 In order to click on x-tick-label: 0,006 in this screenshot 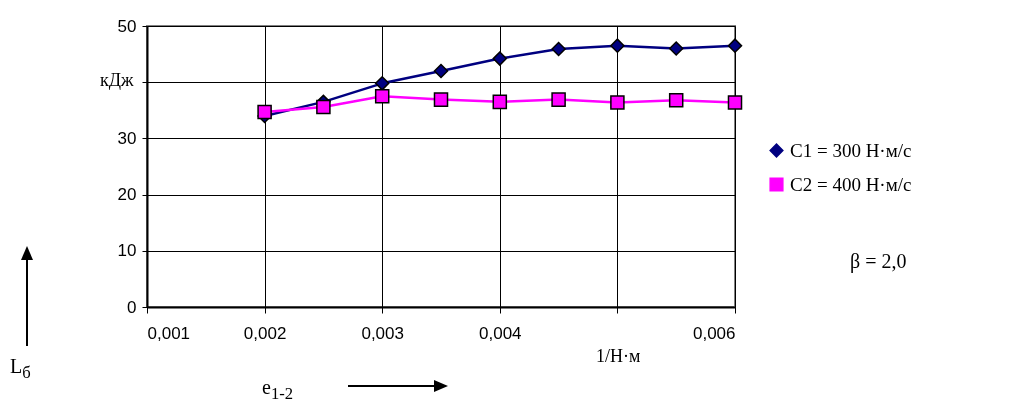, I will do `click(714, 333)`.